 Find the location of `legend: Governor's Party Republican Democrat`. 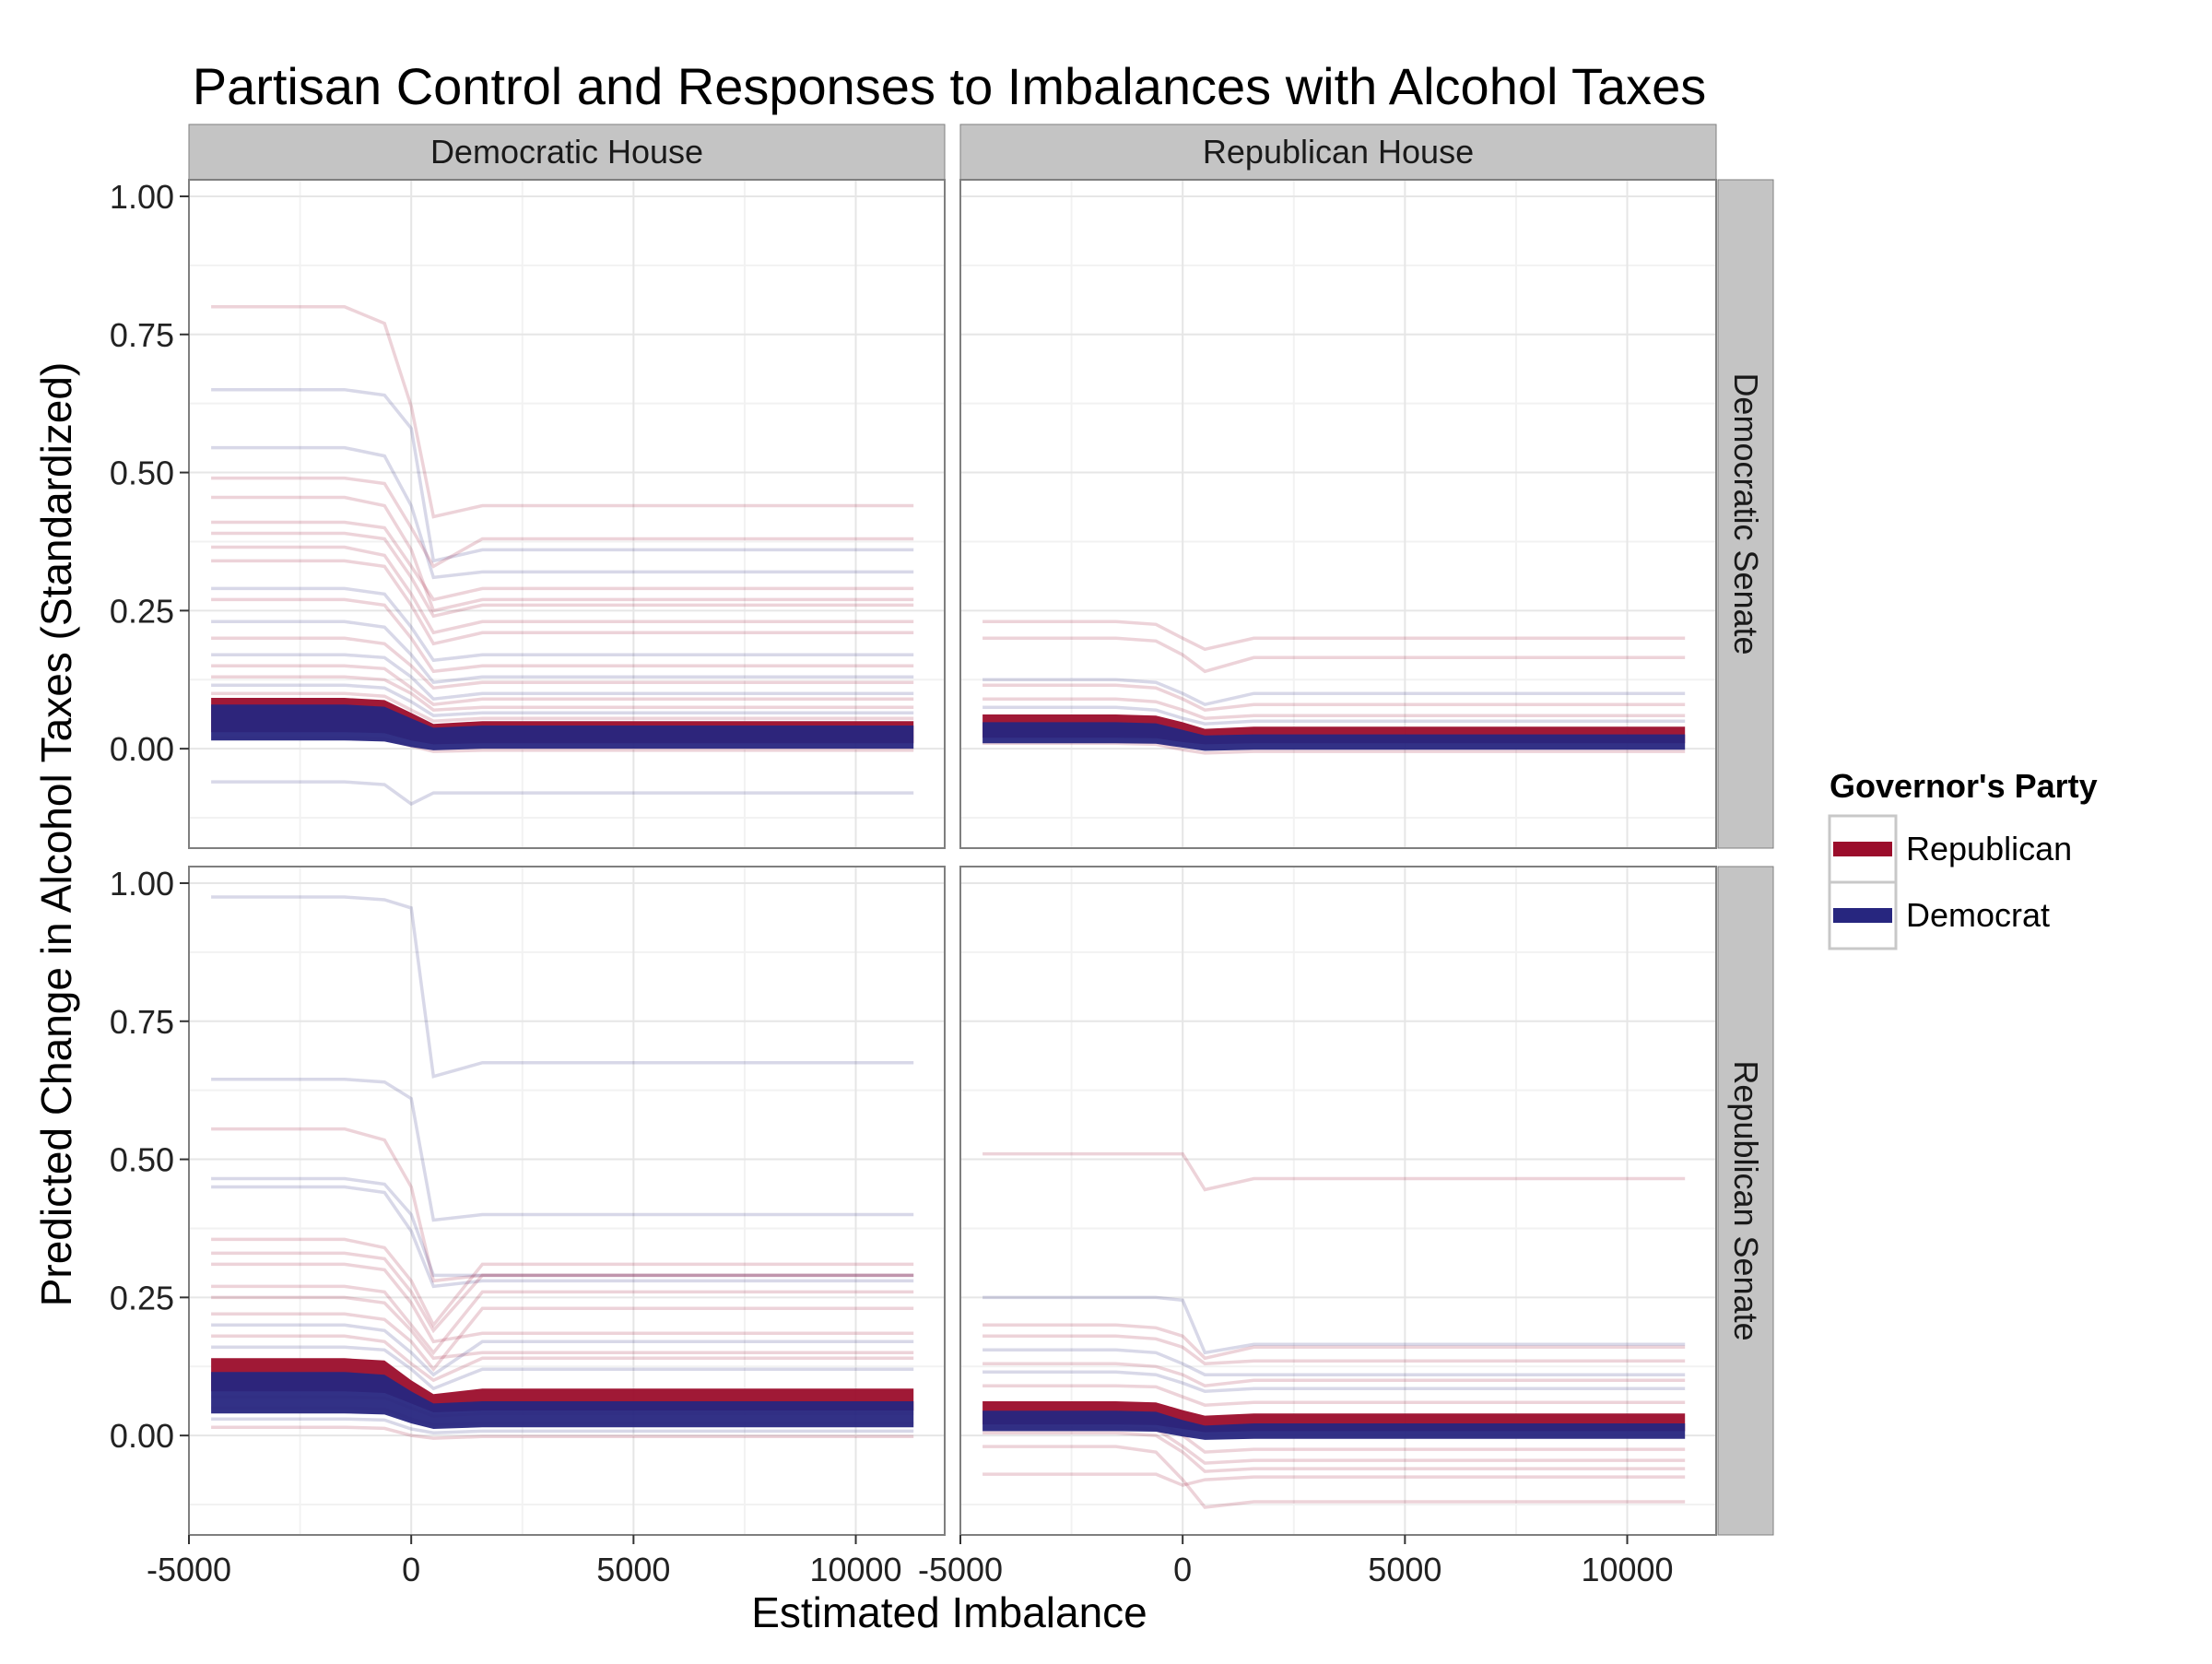

legend: Governor's Party Republican Democrat is located at coordinates (1963, 858).